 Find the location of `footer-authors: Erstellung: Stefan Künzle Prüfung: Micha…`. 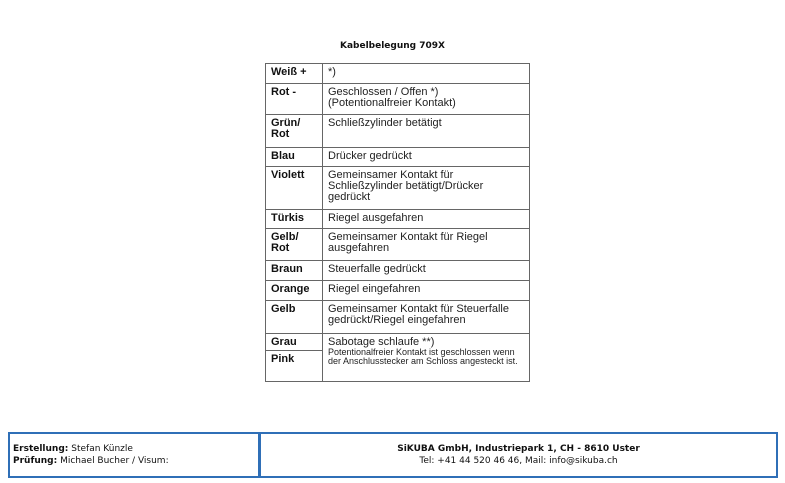

footer-authors: Erstellung: Stefan Künzle Prüfung: Micha… is located at coordinates (135, 455).